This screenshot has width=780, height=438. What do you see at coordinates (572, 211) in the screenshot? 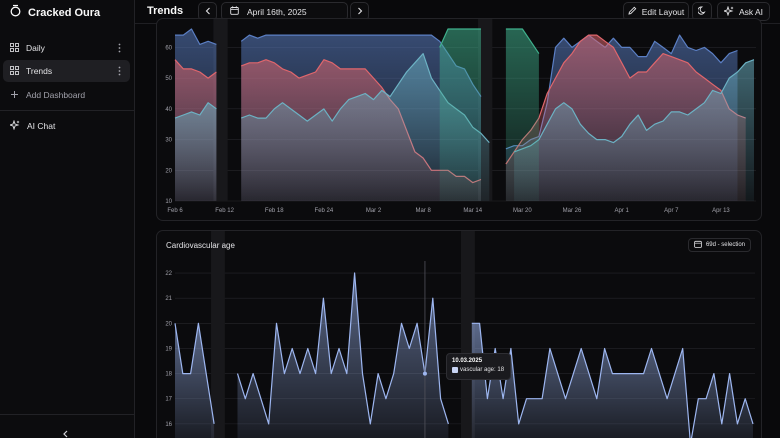
I see `x-tick-label: Mar 26` at bounding box center [572, 211].